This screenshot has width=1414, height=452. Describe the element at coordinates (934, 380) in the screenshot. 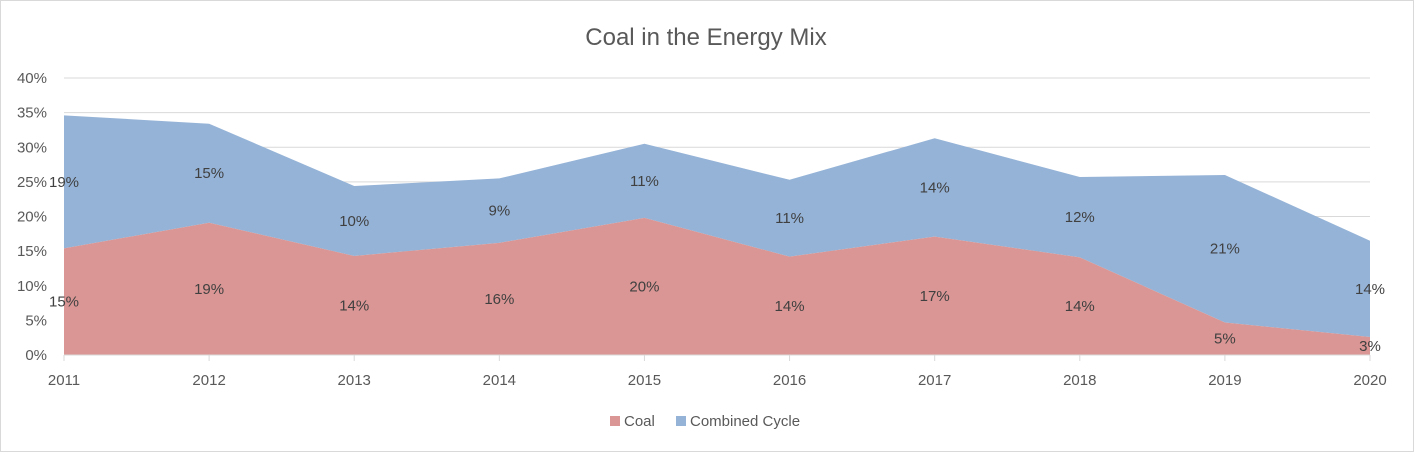

I see `x-tick-label: 2017` at that location.